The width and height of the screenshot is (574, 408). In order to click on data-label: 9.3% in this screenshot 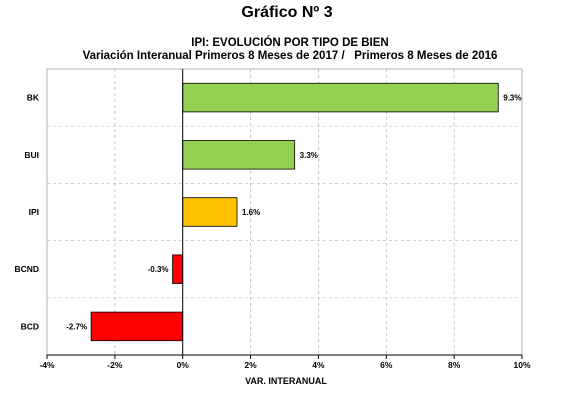, I will do `click(512, 98)`.